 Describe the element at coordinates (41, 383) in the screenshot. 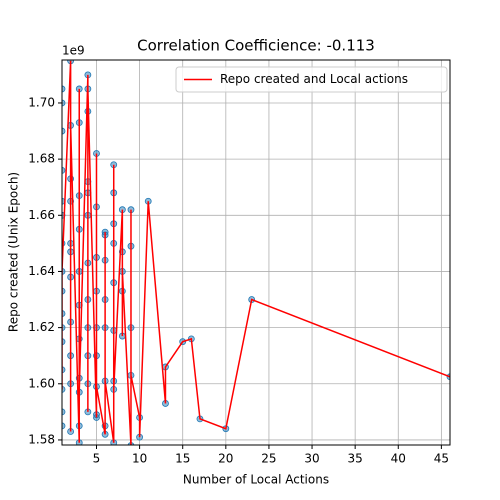

I see `y-tick-label: 1.60` at that location.